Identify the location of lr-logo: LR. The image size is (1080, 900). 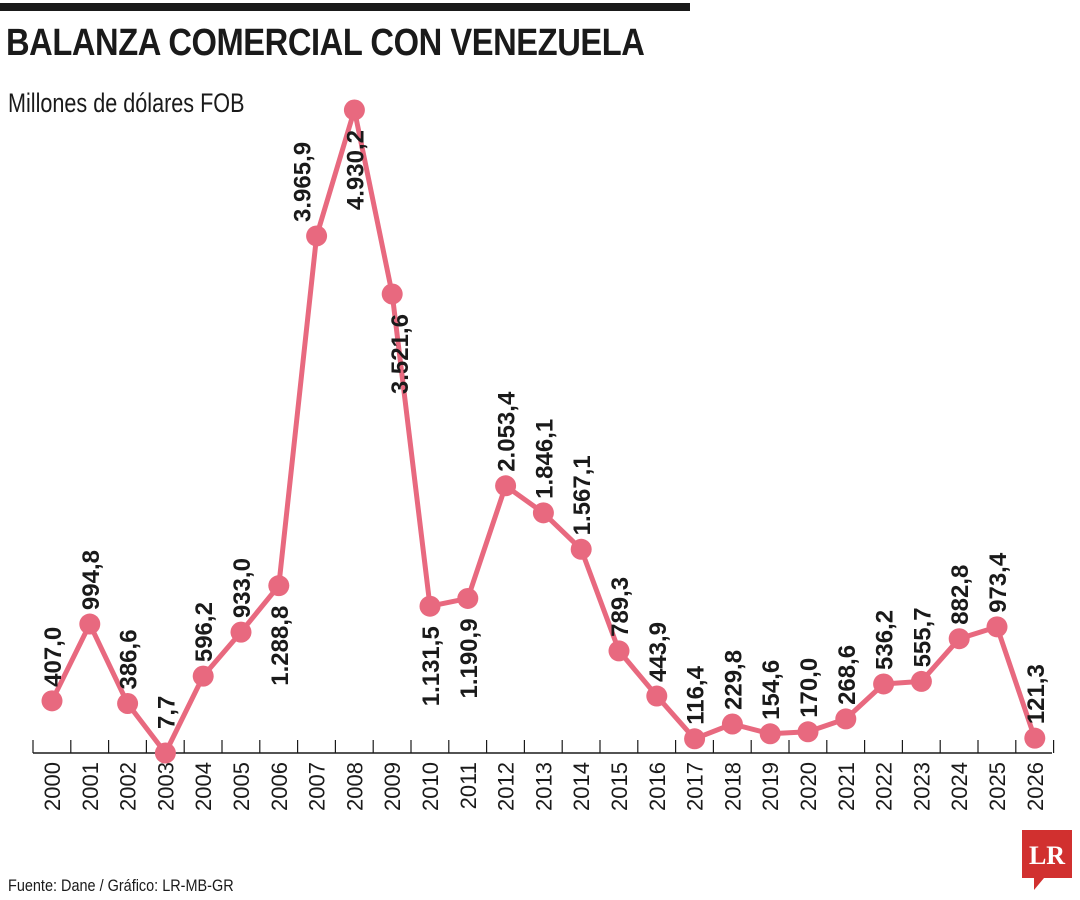
(1047, 860).